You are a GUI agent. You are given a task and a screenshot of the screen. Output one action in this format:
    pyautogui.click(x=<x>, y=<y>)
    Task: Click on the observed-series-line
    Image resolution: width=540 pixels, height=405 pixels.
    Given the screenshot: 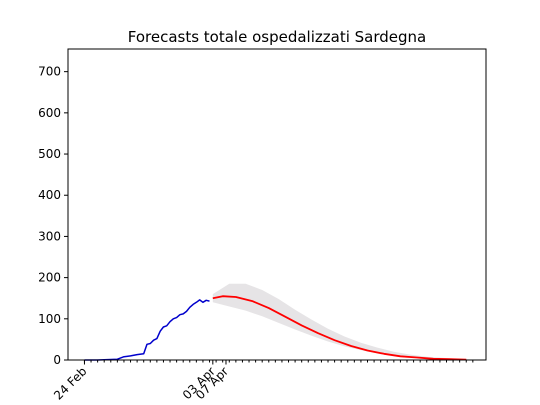 What is the action you would take?
    pyautogui.click(x=147, y=330)
    